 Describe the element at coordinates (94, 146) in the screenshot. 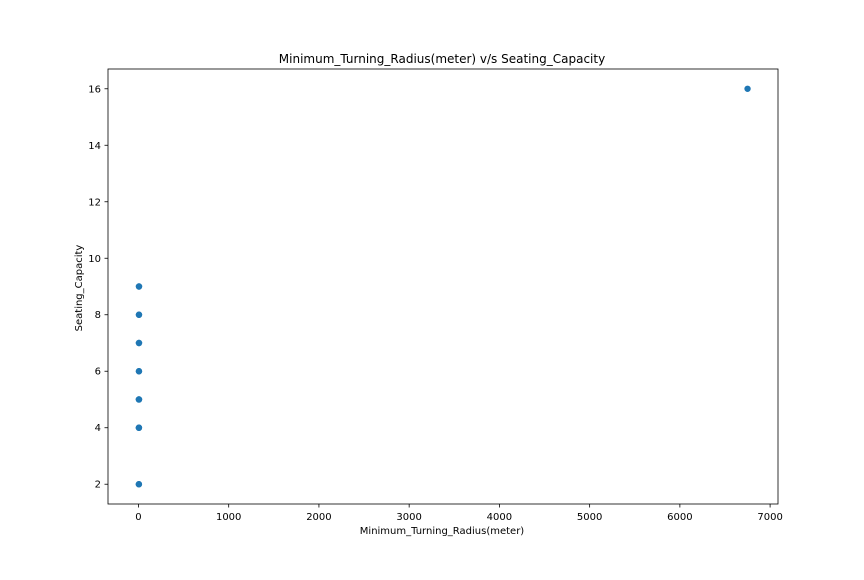

I see `y-tick-label: 14` at that location.